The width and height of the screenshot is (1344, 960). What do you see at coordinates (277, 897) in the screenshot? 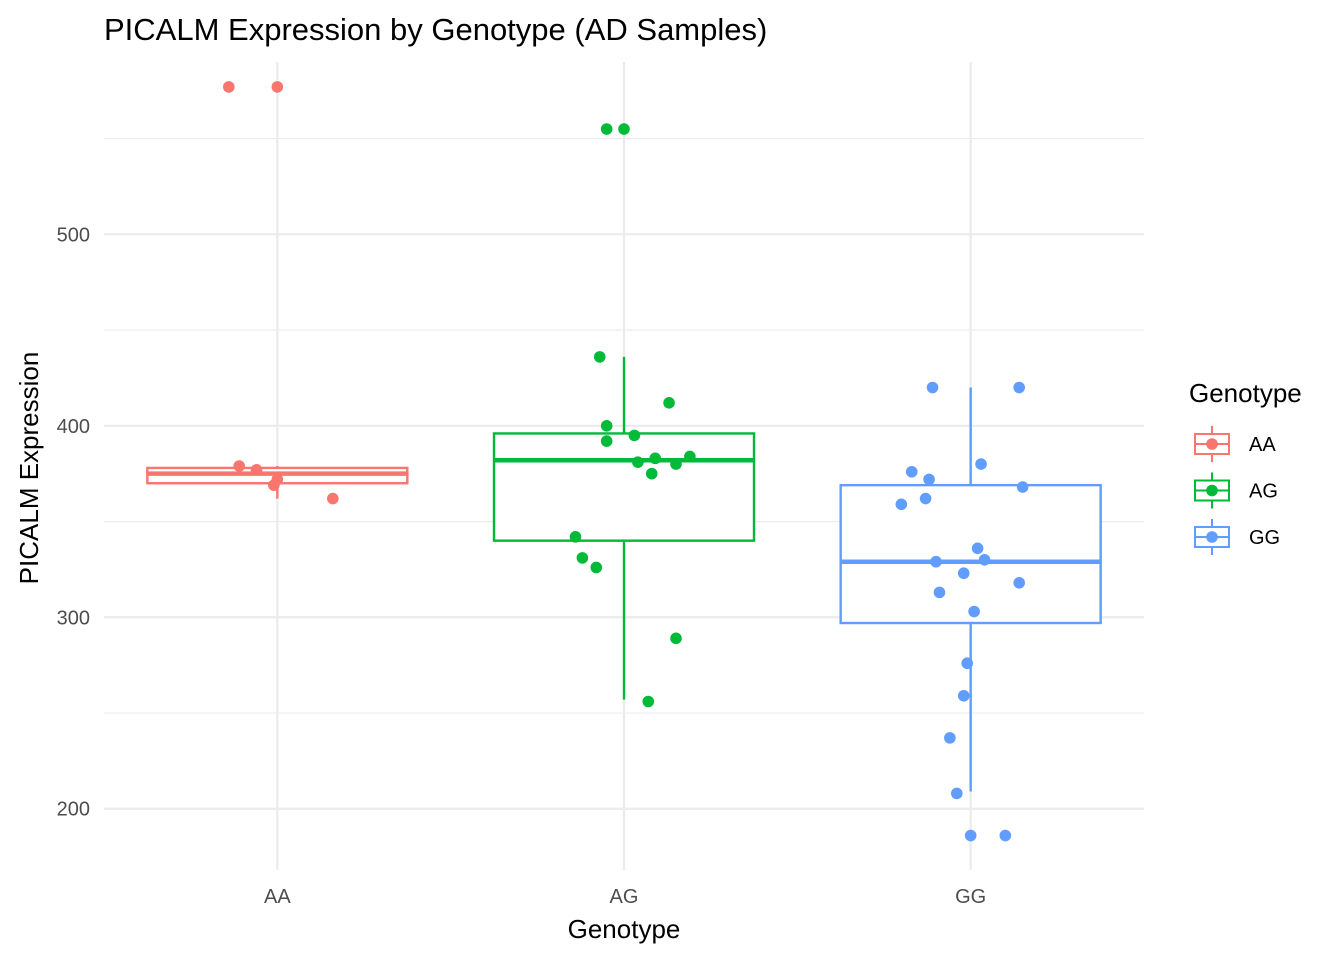
I see `x-tick-label: AA` at bounding box center [277, 897].